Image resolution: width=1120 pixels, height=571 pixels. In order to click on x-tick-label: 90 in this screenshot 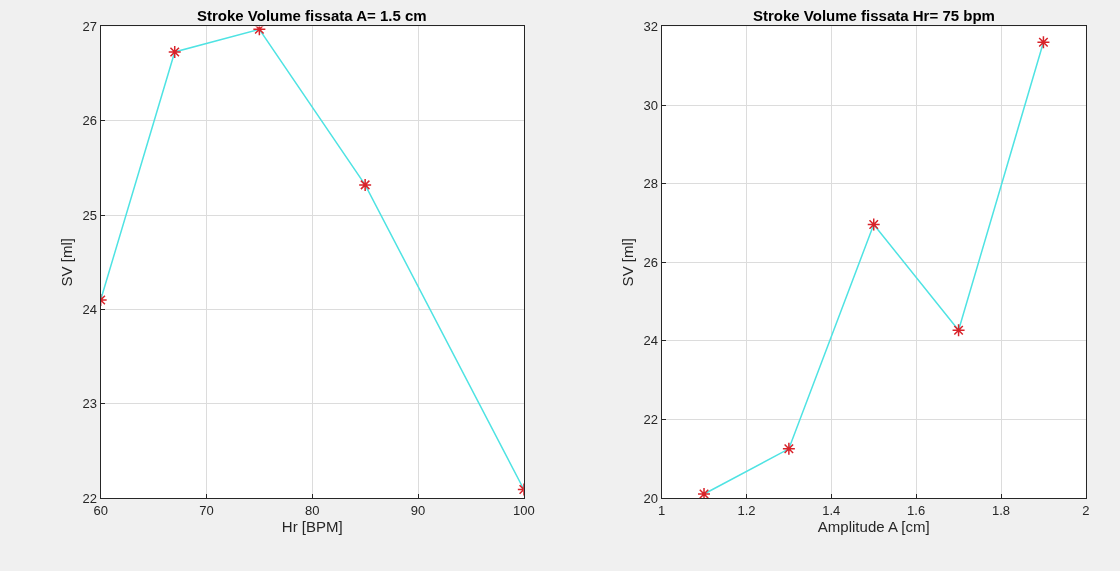, I will do `click(418, 510)`.